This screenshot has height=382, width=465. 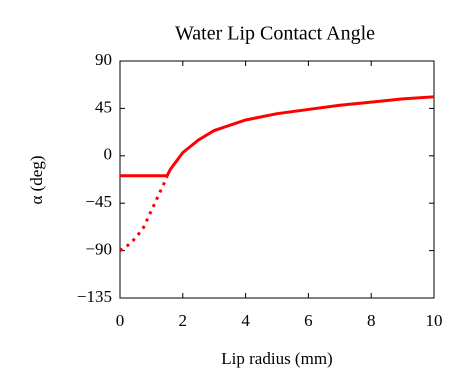 I want to click on y-tick-label: −90, so click(x=98, y=249).